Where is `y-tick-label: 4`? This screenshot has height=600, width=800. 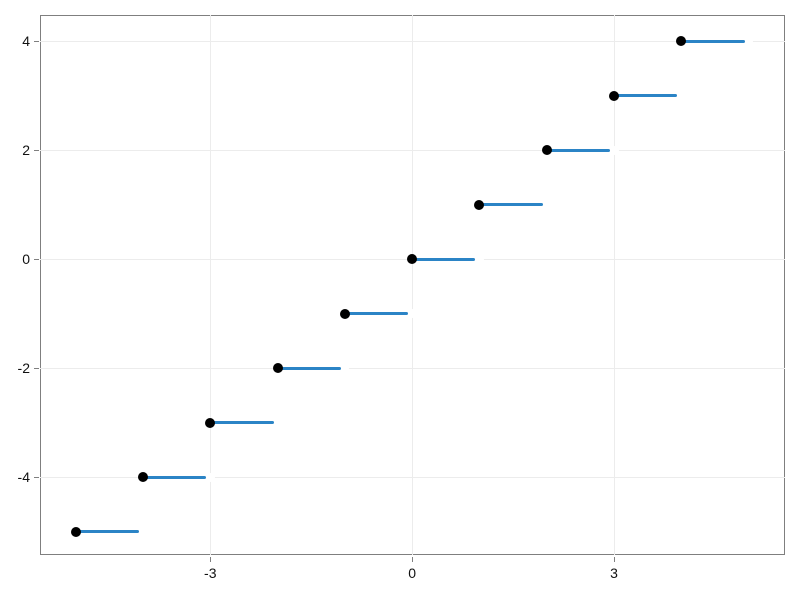
y-tick-label: 4 is located at coordinates (26, 41).